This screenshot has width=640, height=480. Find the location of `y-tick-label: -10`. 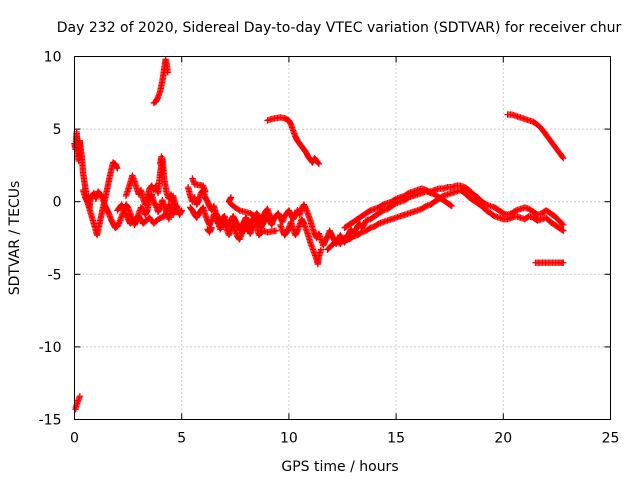

y-tick-label: -10 is located at coordinates (50, 348).